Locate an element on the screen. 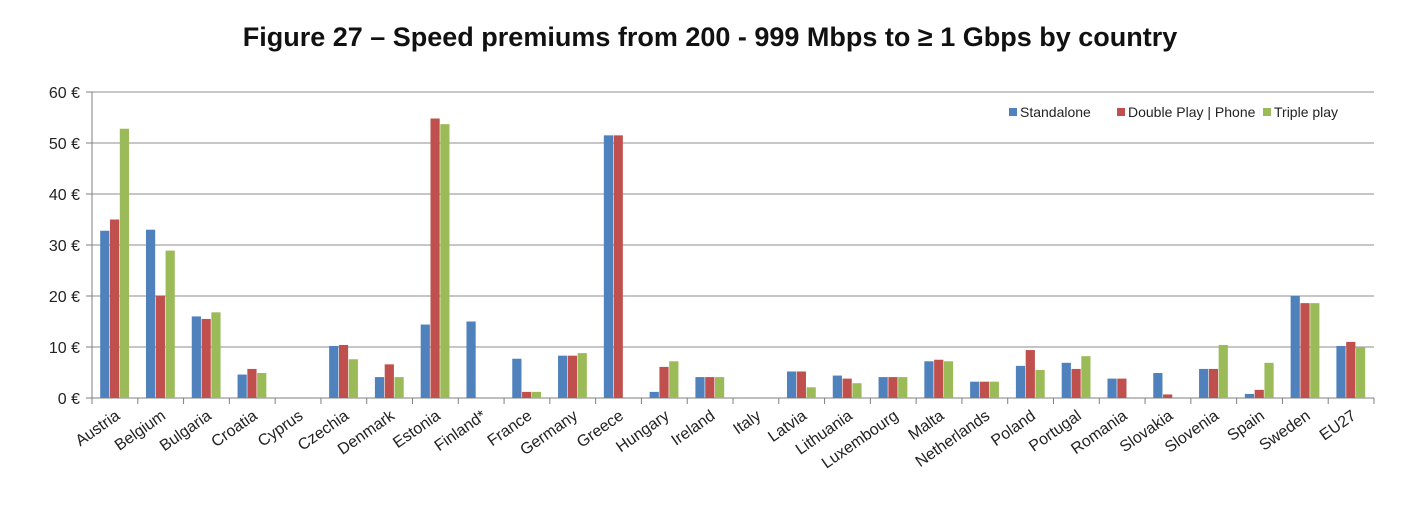 This screenshot has width=1420, height=524. legend-label: Standalone is located at coordinates (1055, 112).